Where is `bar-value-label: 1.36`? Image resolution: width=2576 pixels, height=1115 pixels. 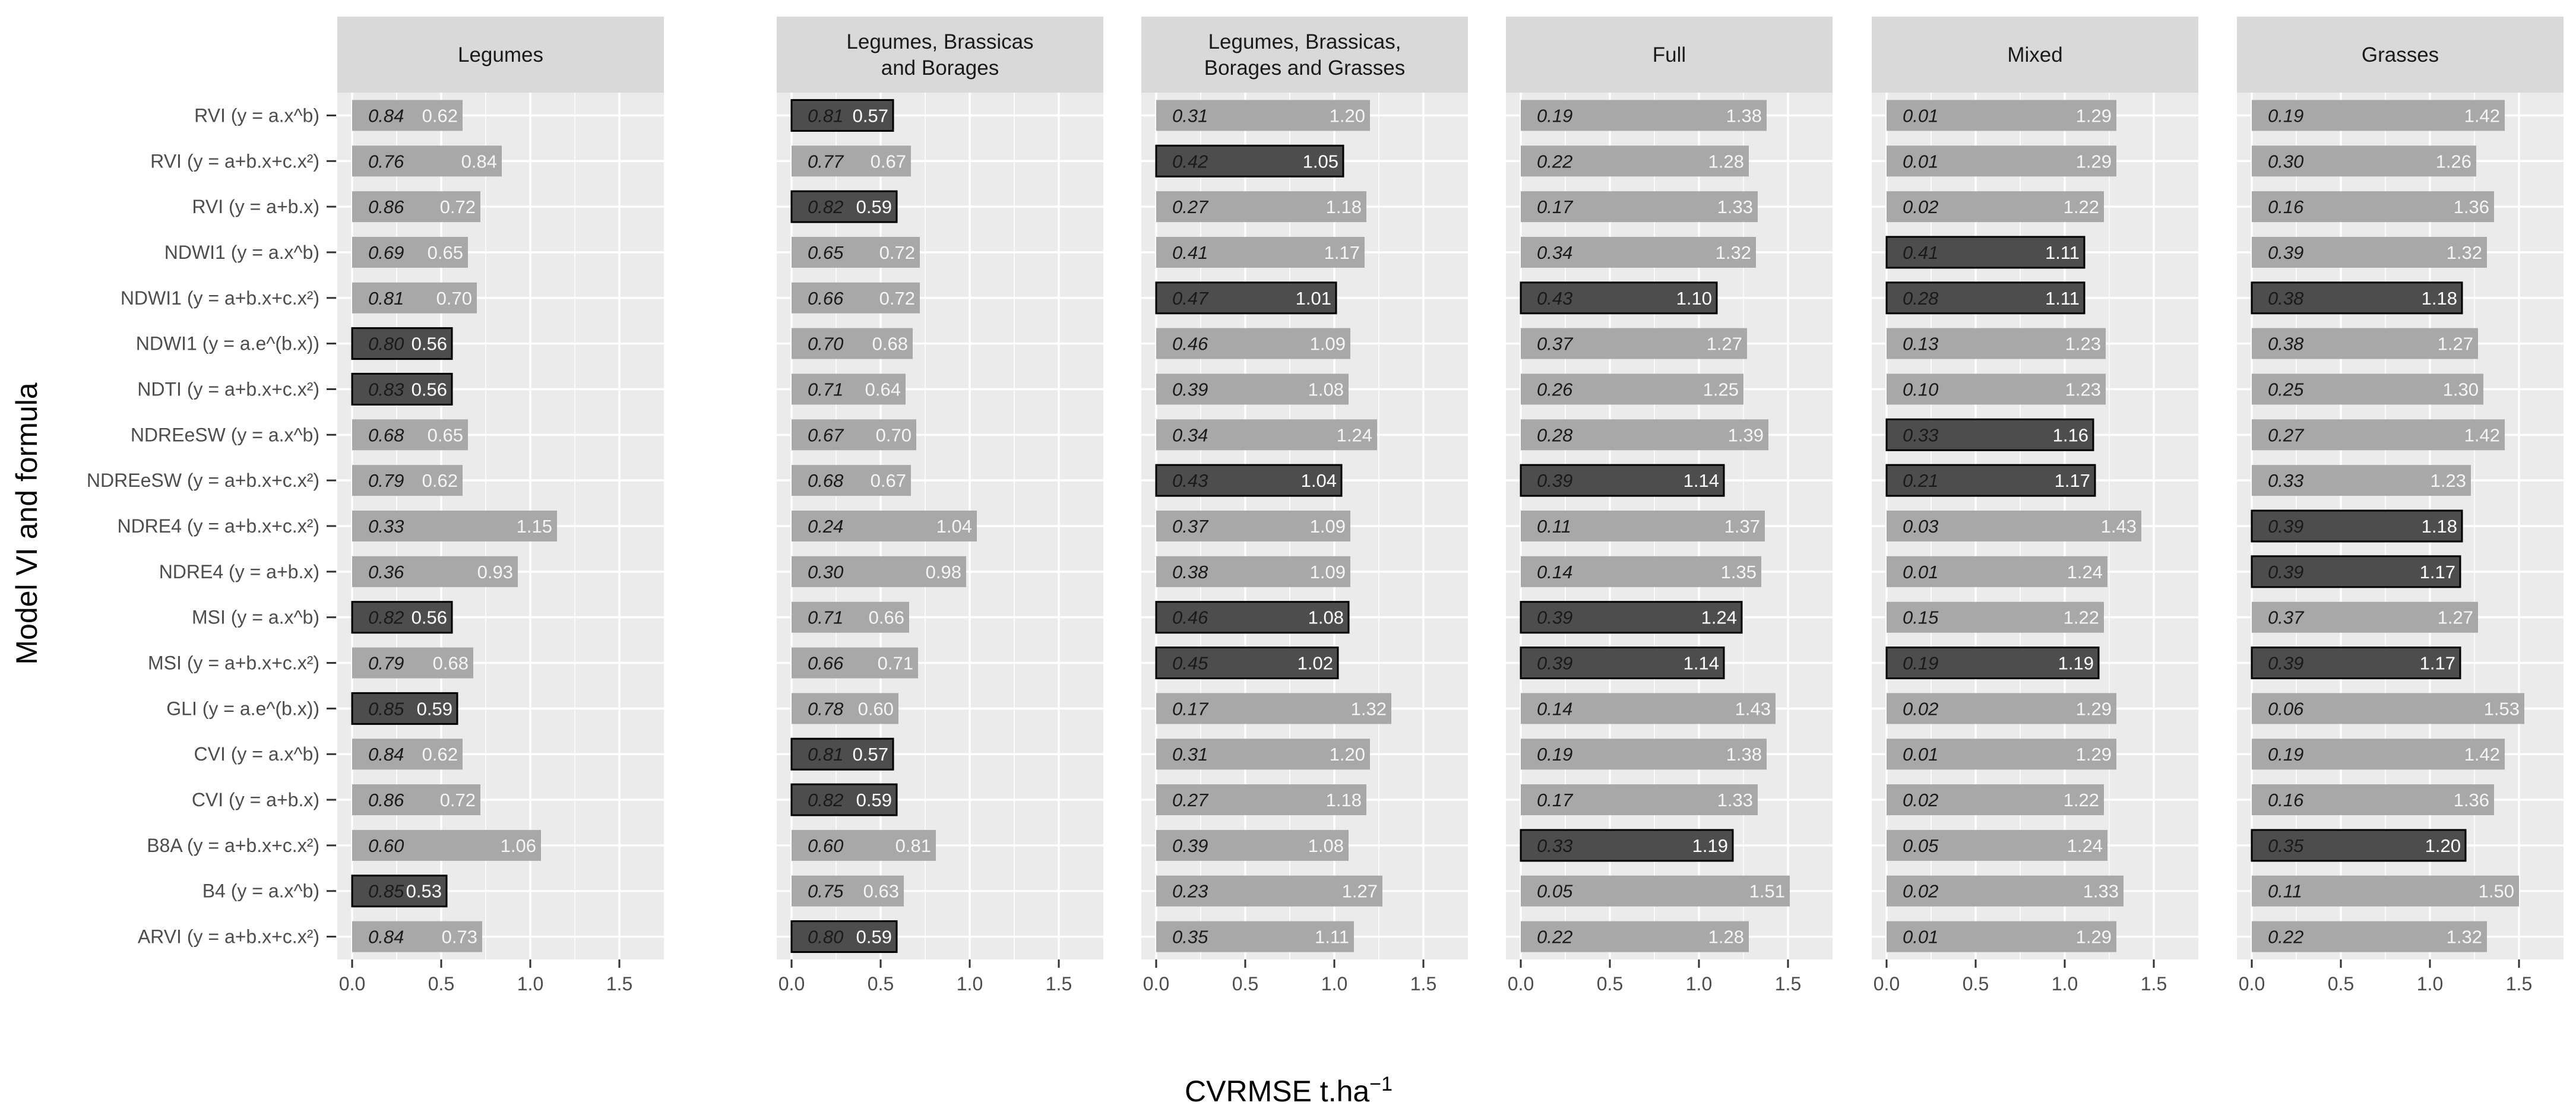 bar-value-label: 1.36 is located at coordinates (2471, 207).